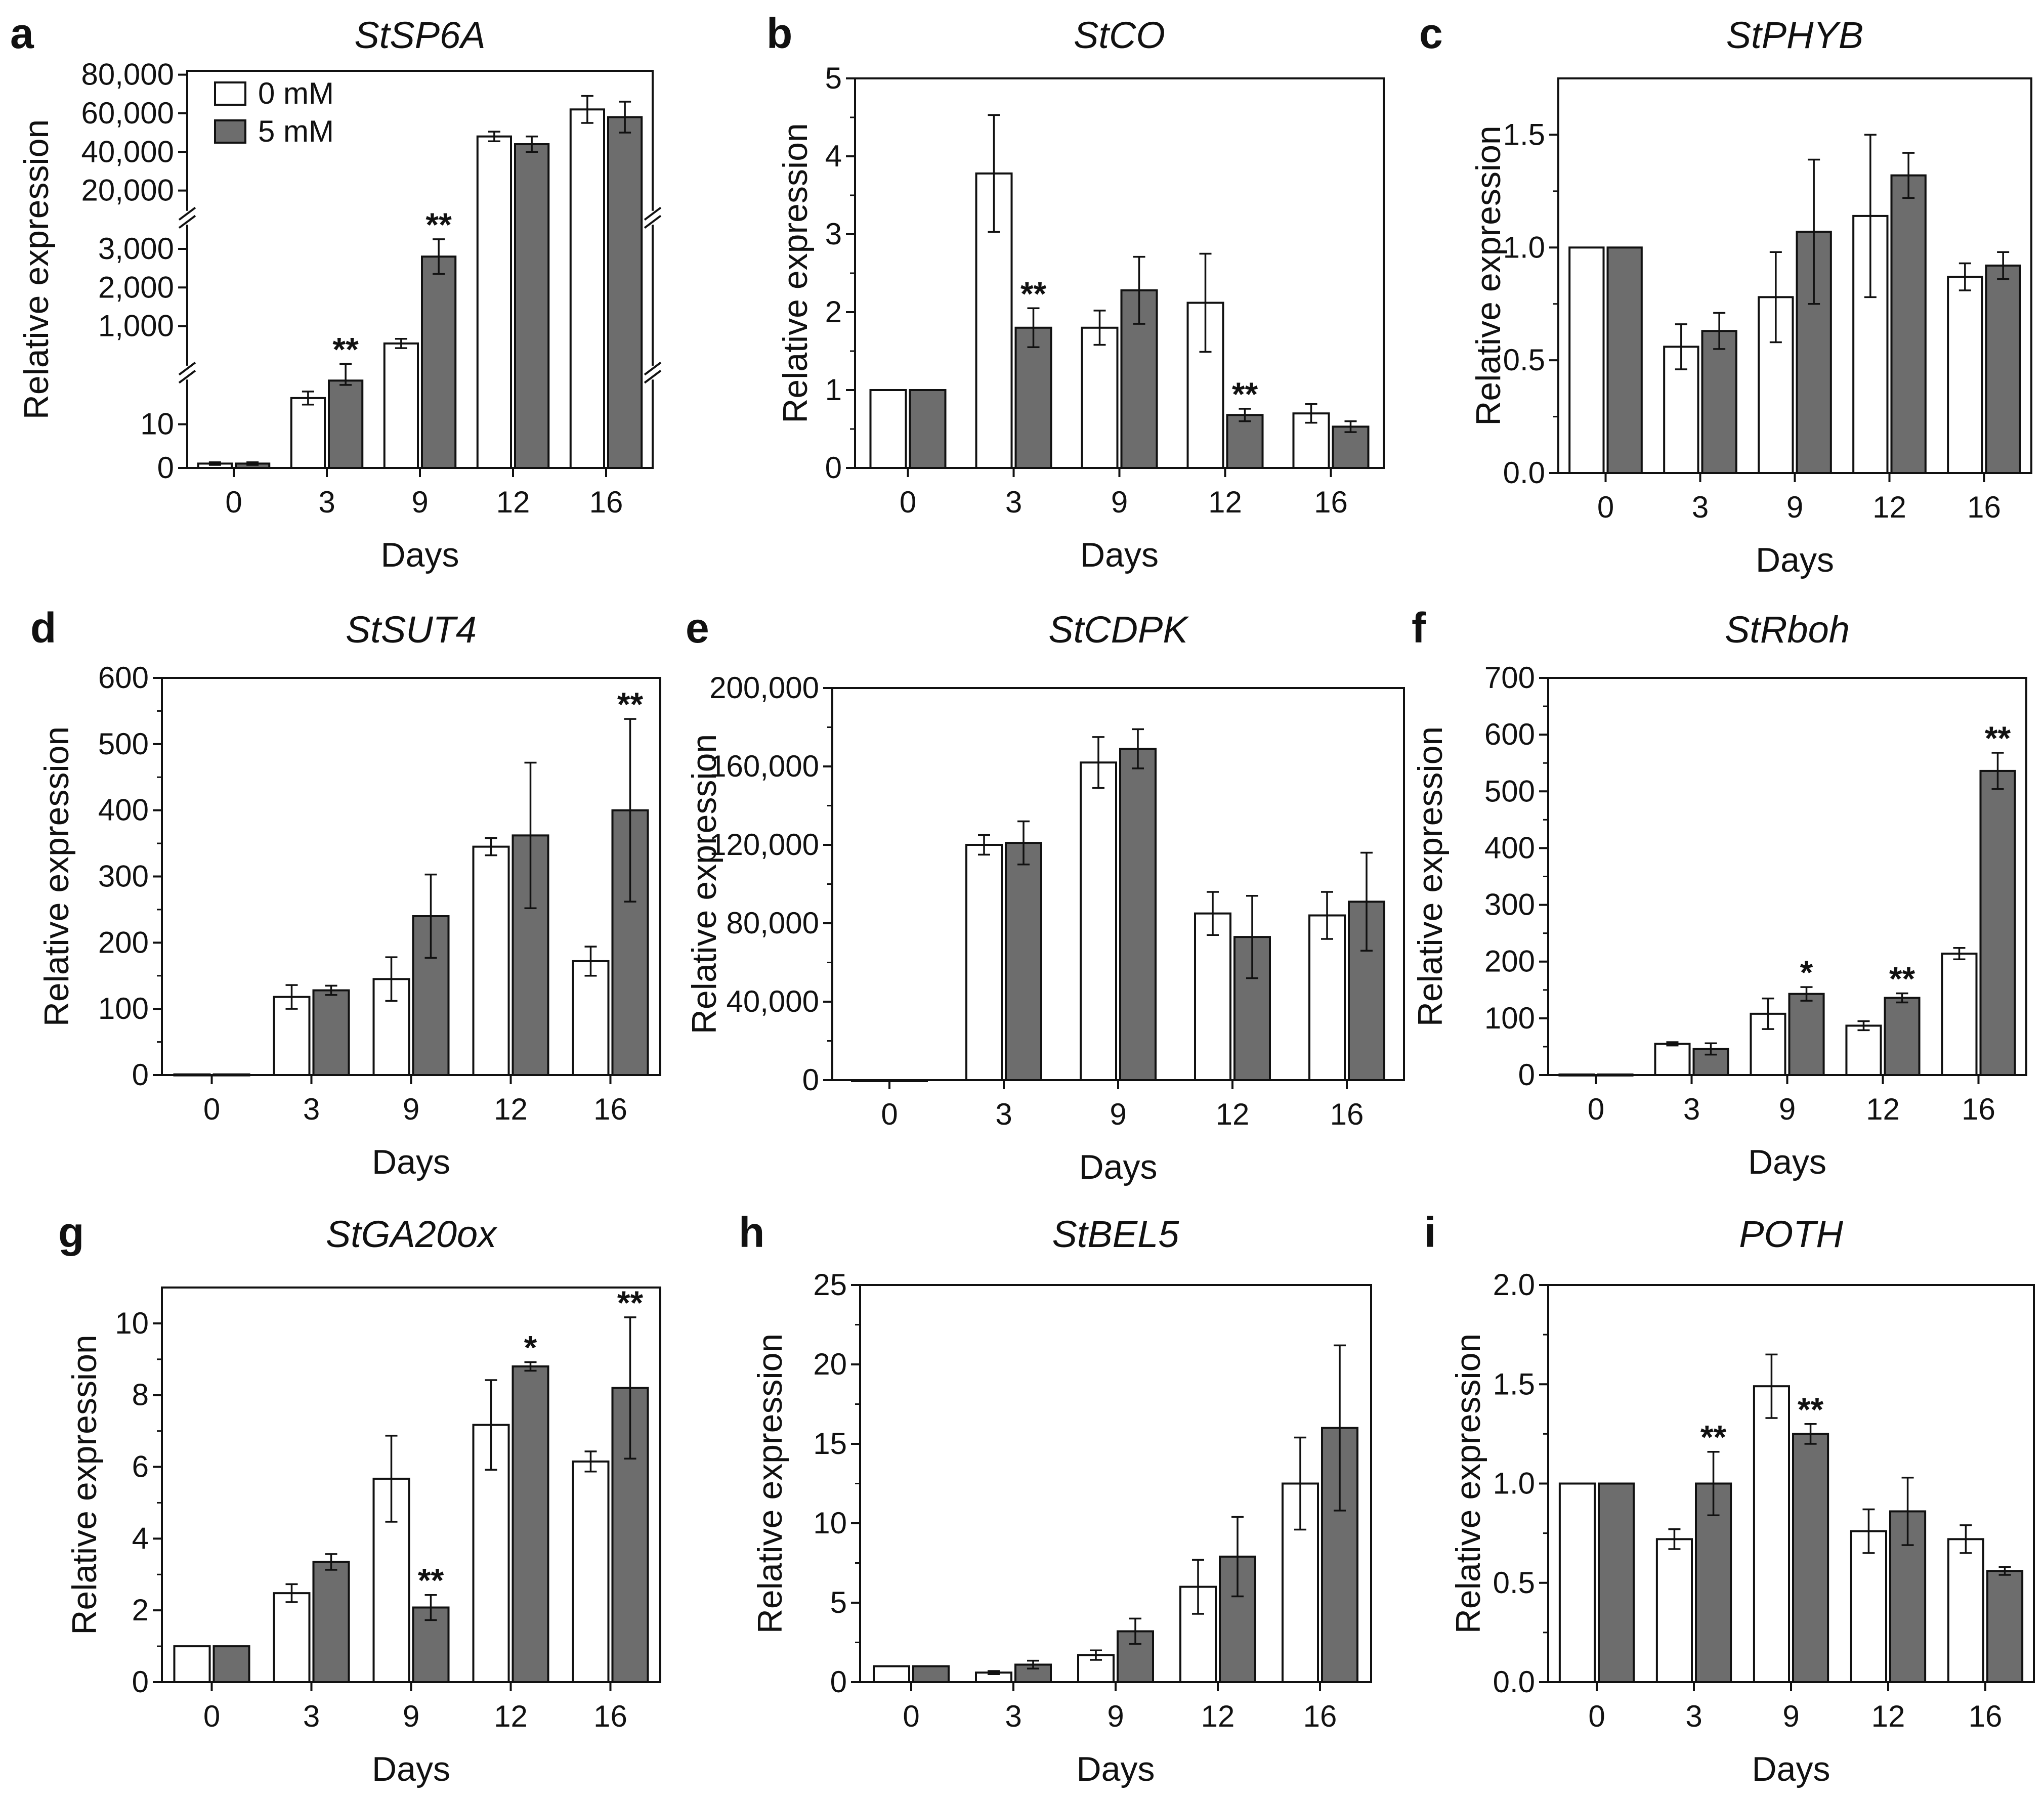 This screenshot has height=1801, width=2044. Describe the element at coordinates (1524, 473) in the screenshot. I see `y-tick-label: 0.0` at that location.